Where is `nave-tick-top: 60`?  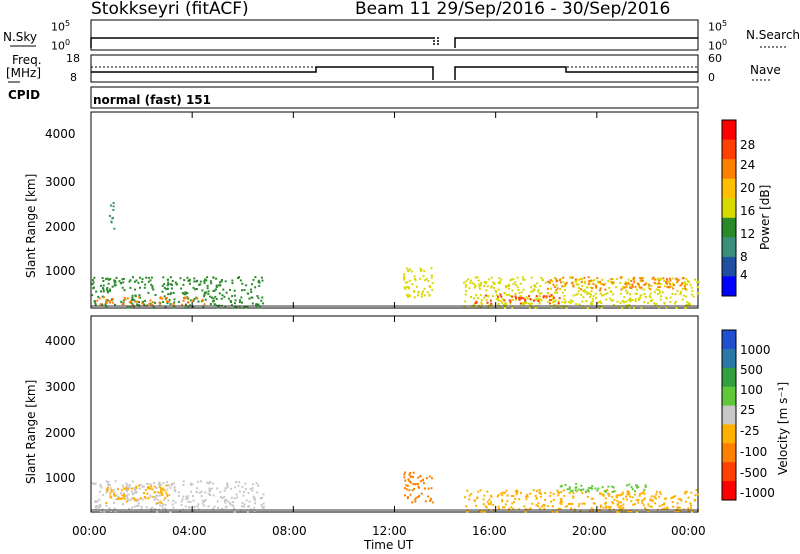
nave-tick-top: 60 is located at coordinates (715, 58).